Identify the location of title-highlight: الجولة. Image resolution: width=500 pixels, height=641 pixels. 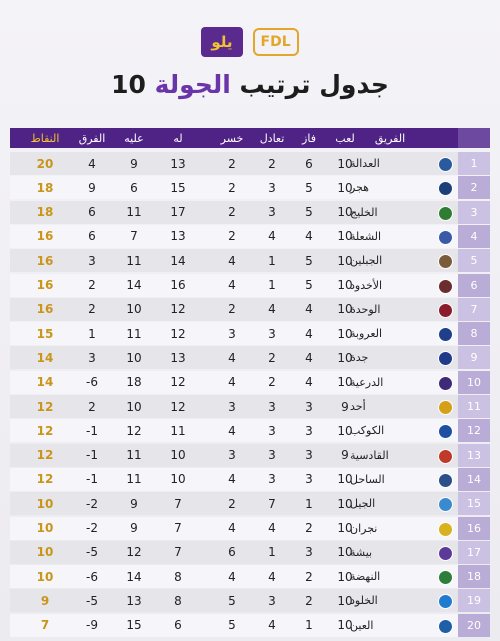
(192, 84).